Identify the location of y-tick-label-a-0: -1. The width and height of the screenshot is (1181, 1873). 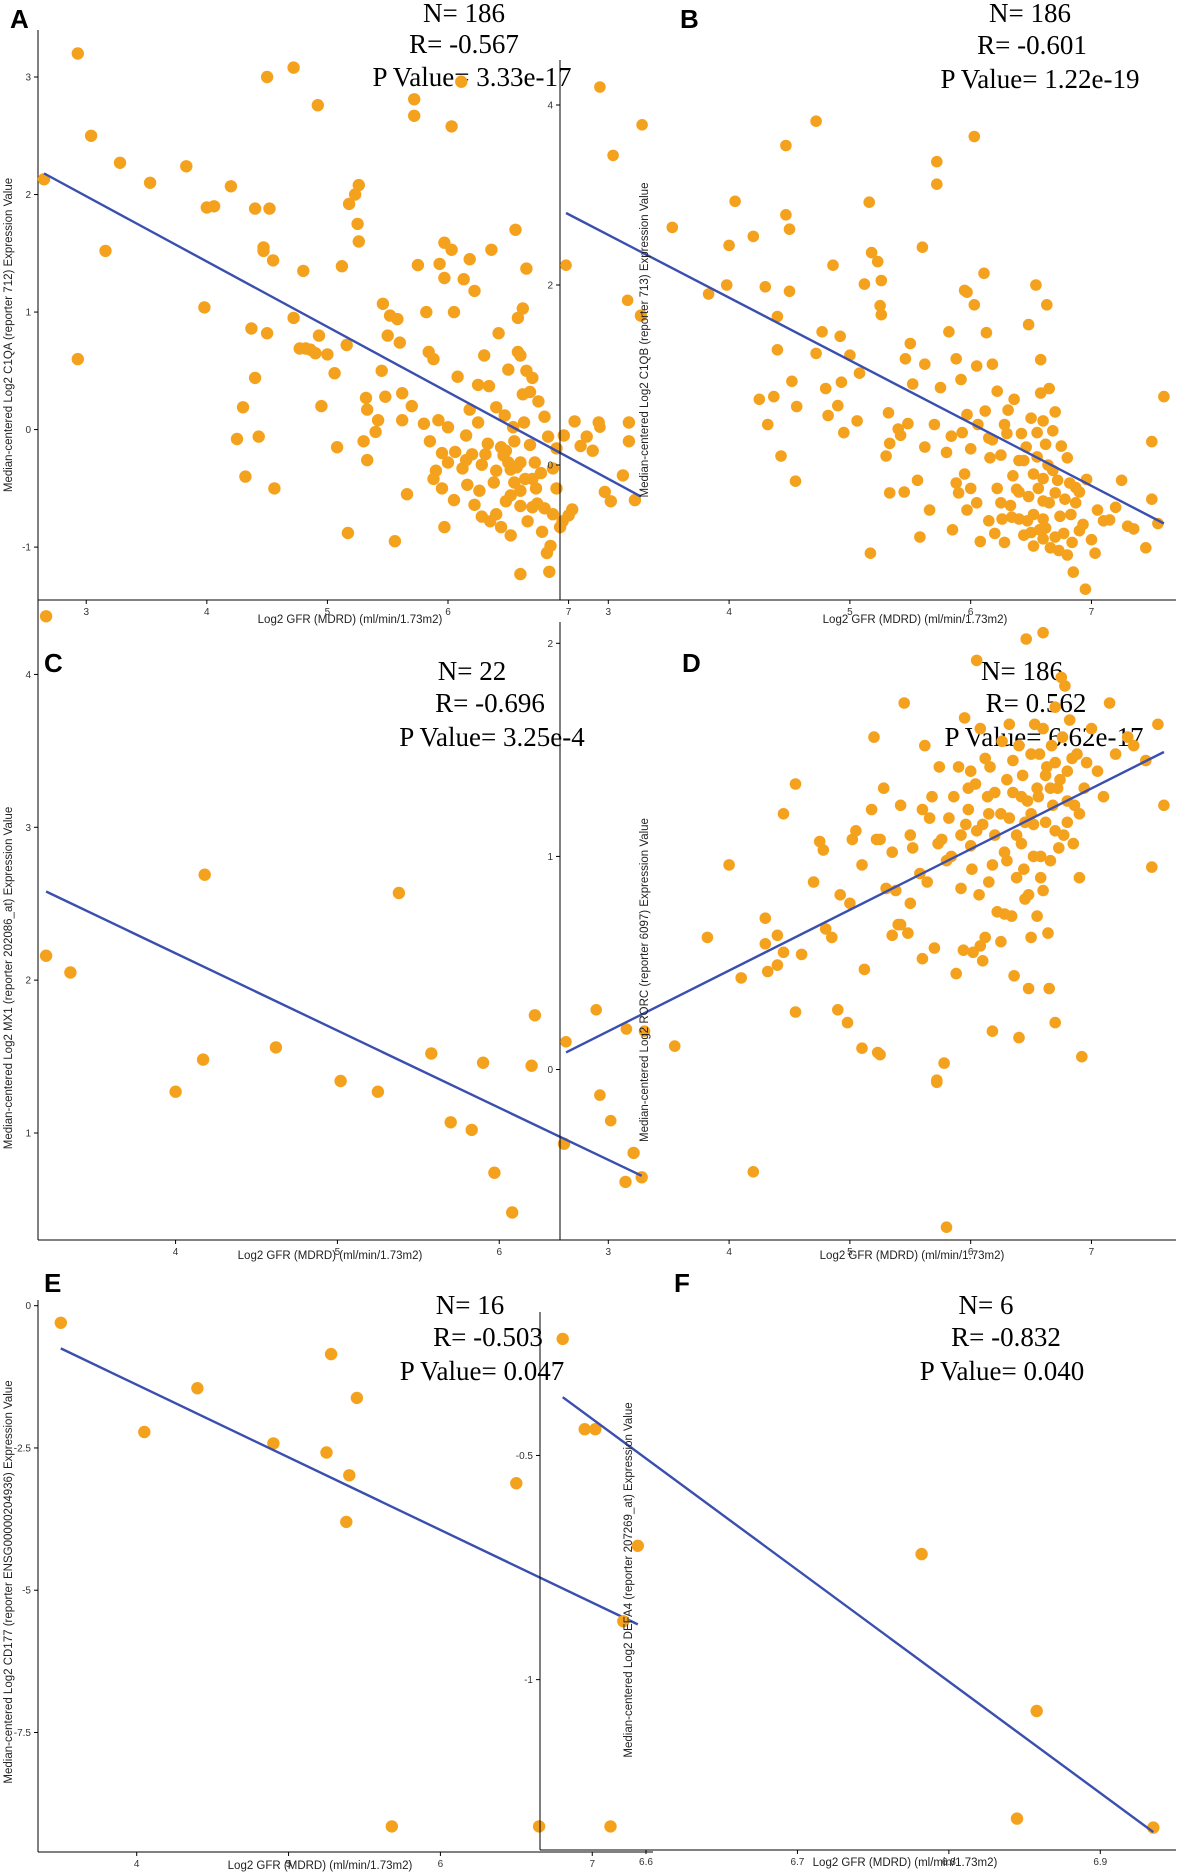
(26, 548).